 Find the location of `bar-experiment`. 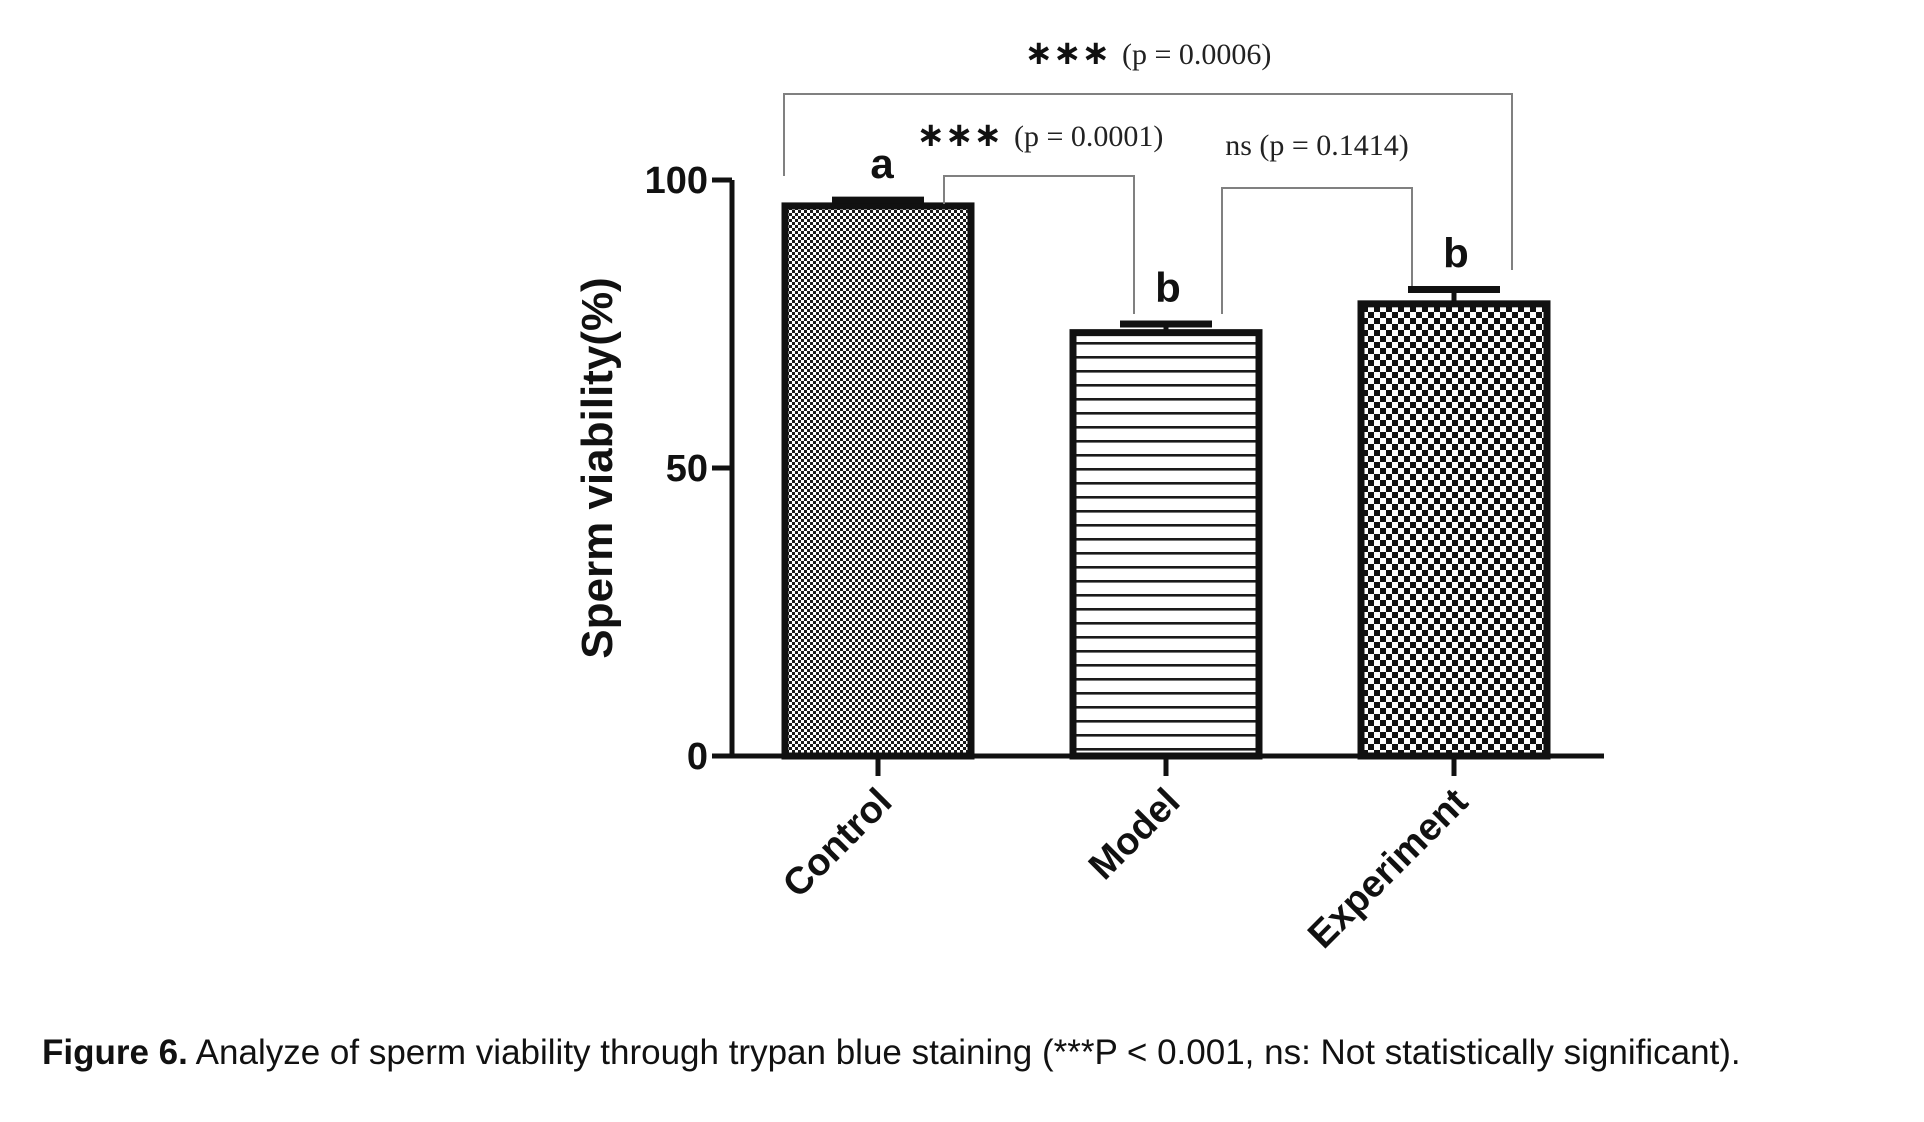

bar-experiment is located at coordinates (1454, 530).